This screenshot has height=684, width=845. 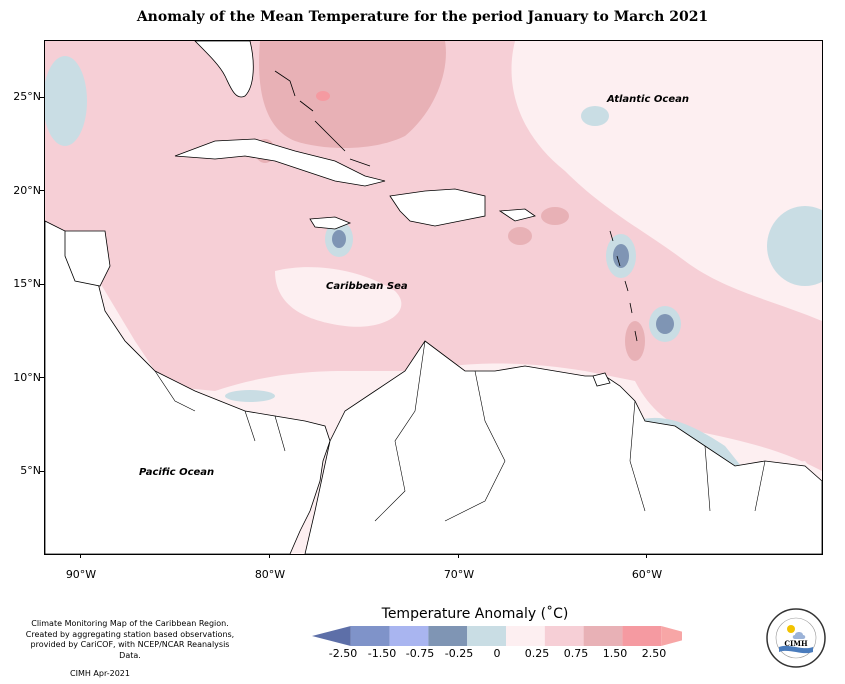 I want to click on logo-text: CIMH, so click(x=796, y=643).